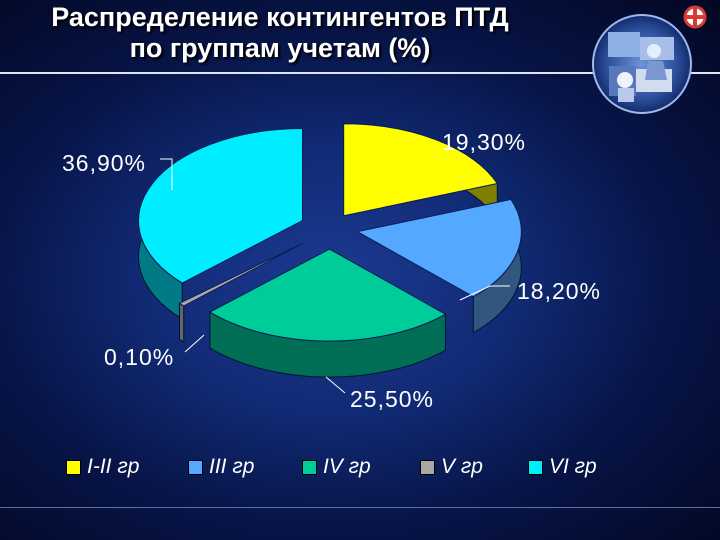  Describe the element at coordinates (221, 206) in the screenshot. I see `pie-slice-top-vi-gr` at that location.